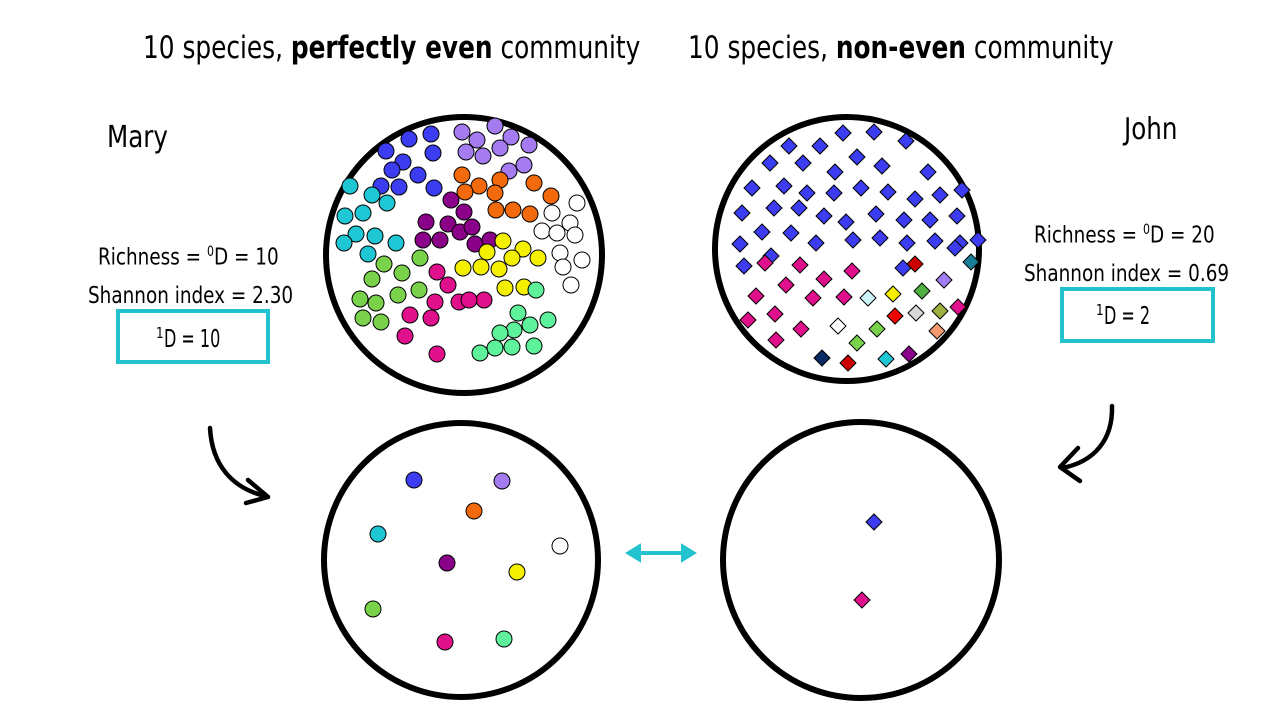 The width and height of the screenshot is (1280, 720). Describe the element at coordinates (517, 572) in the screenshot. I see `mary-sample-yellow` at that location.